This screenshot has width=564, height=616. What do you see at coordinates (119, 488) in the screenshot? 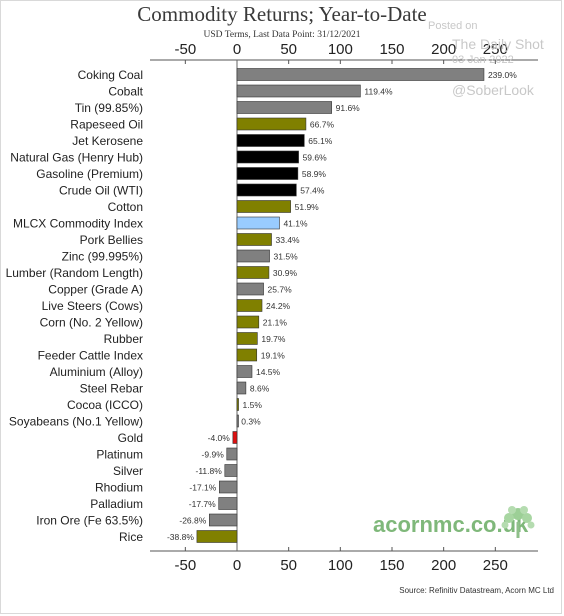
I see `category-label: Rhodium` at bounding box center [119, 488].